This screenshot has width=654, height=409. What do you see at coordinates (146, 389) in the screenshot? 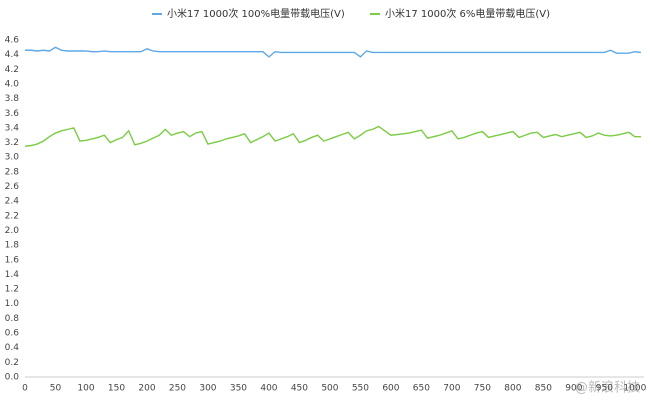
I see `x-tick-label: 200` at bounding box center [146, 389].